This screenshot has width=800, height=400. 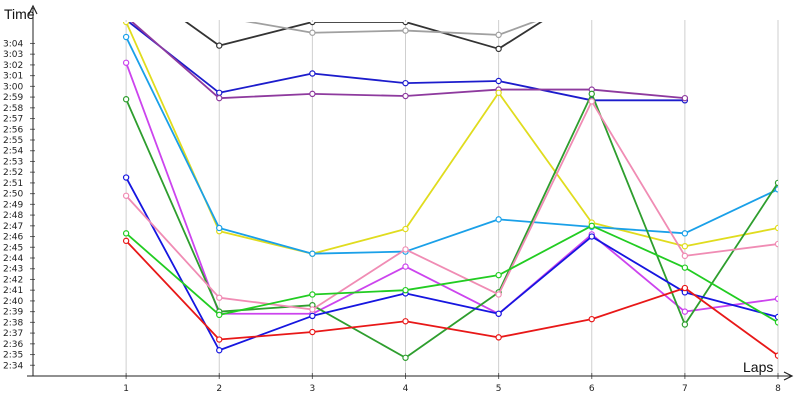 What do you see at coordinates (499, 389) in the screenshot?
I see `x-tick-label: 5` at bounding box center [499, 389].